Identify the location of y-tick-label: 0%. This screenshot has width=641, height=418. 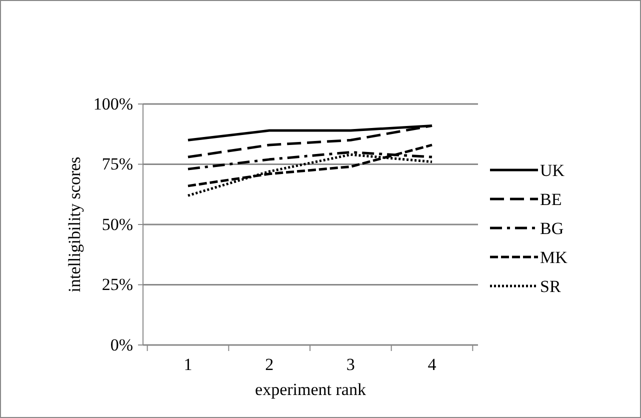
(121, 344).